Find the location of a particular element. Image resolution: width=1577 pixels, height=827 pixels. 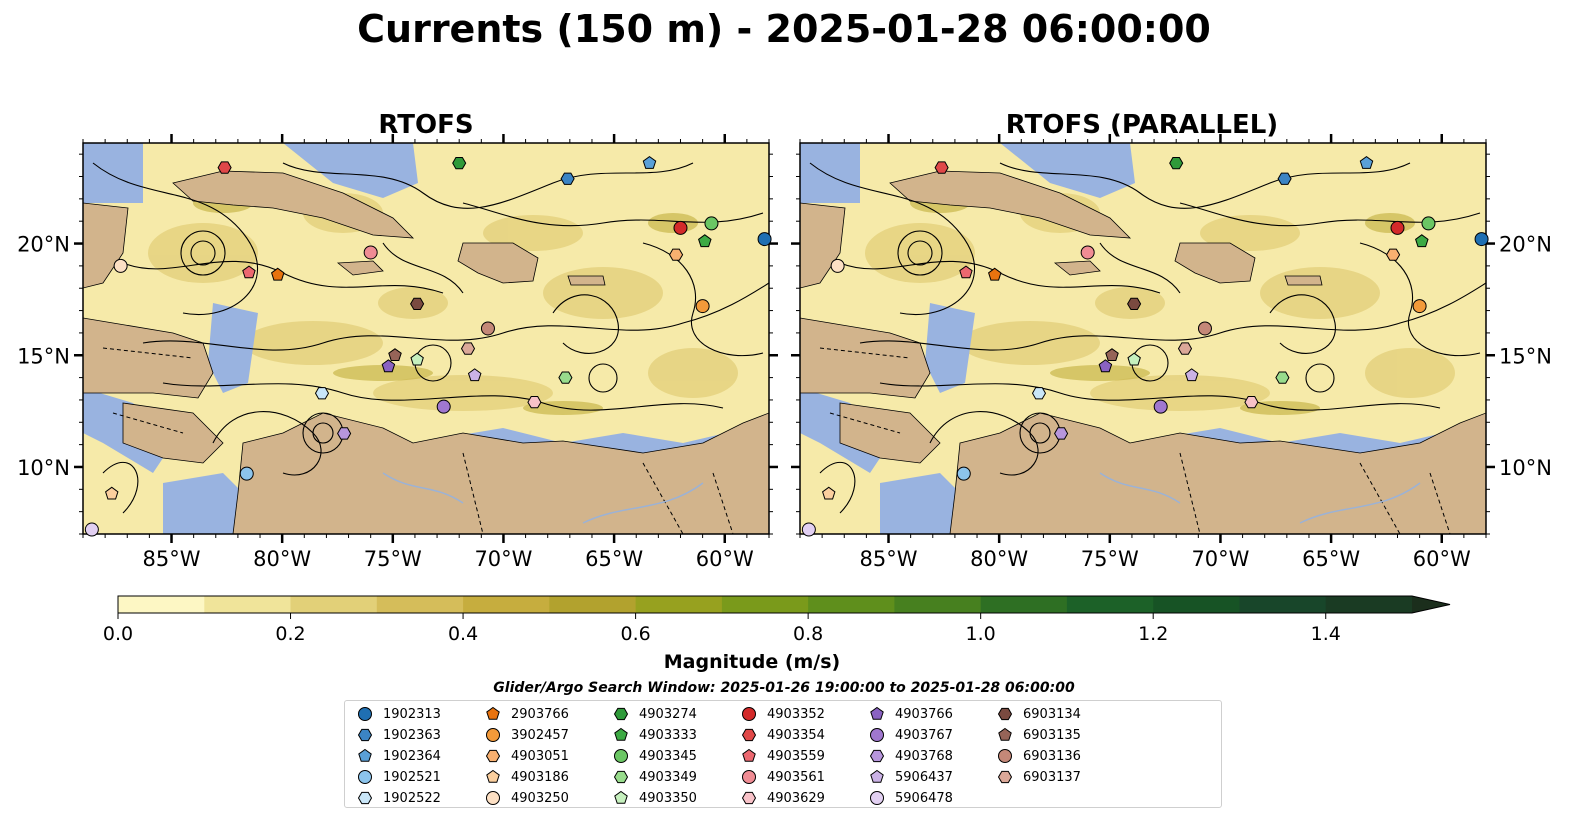

colorbar-tick-label: 0.4 is located at coordinates (463, 634).